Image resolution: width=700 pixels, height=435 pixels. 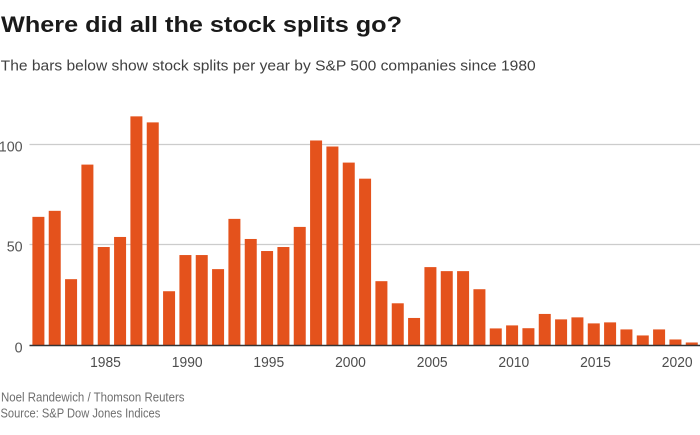 What do you see at coordinates (513, 362) in the screenshot?
I see `svg-text: 2010` at bounding box center [513, 362].